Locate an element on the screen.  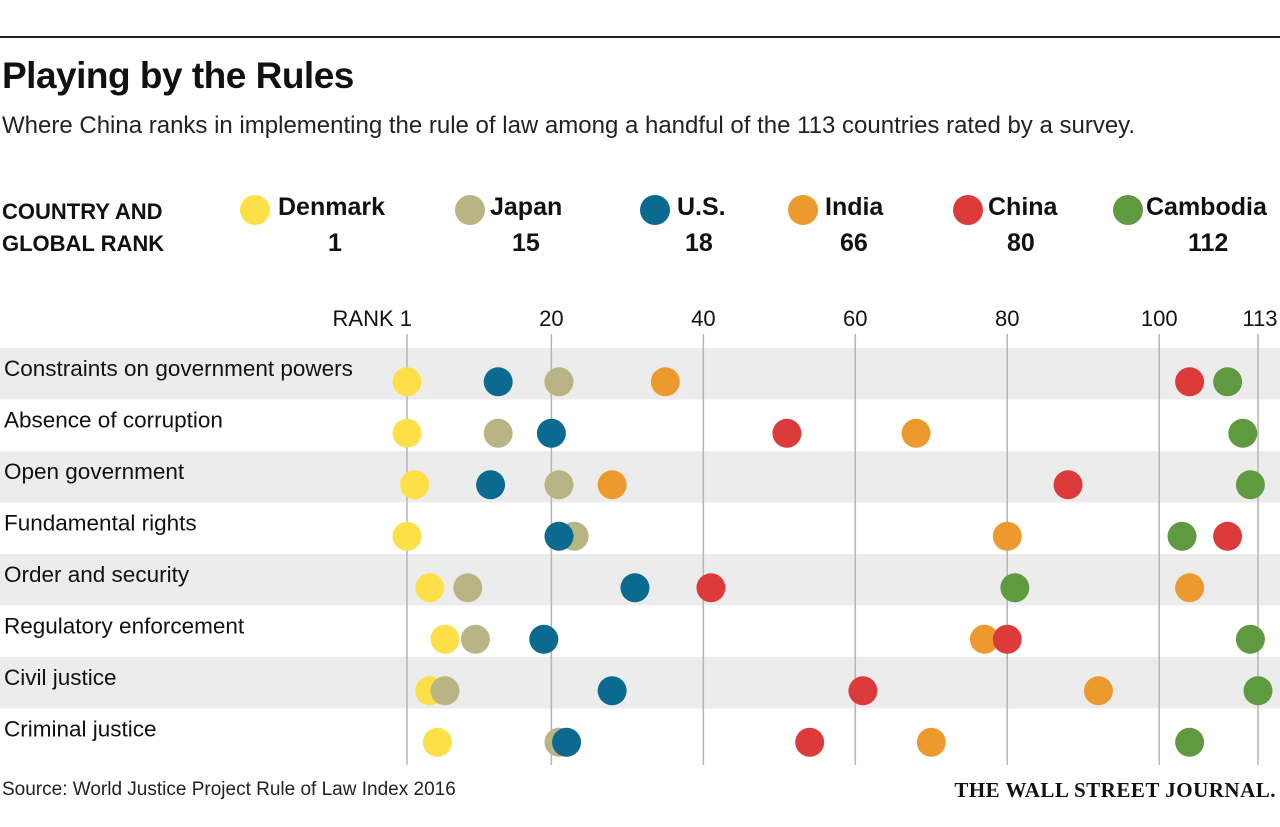
category-label: Regulatory enforcement is located at coordinates (124, 625).